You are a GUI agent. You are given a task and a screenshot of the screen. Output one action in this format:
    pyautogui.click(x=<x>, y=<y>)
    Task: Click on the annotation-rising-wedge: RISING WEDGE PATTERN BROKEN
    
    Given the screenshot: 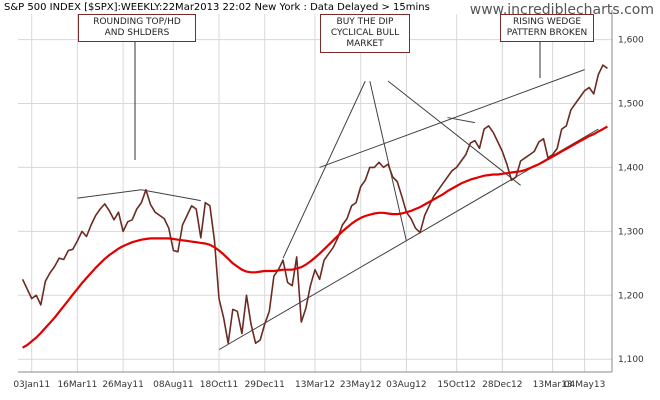 What is the action you would take?
    pyautogui.click(x=547, y=28)
    